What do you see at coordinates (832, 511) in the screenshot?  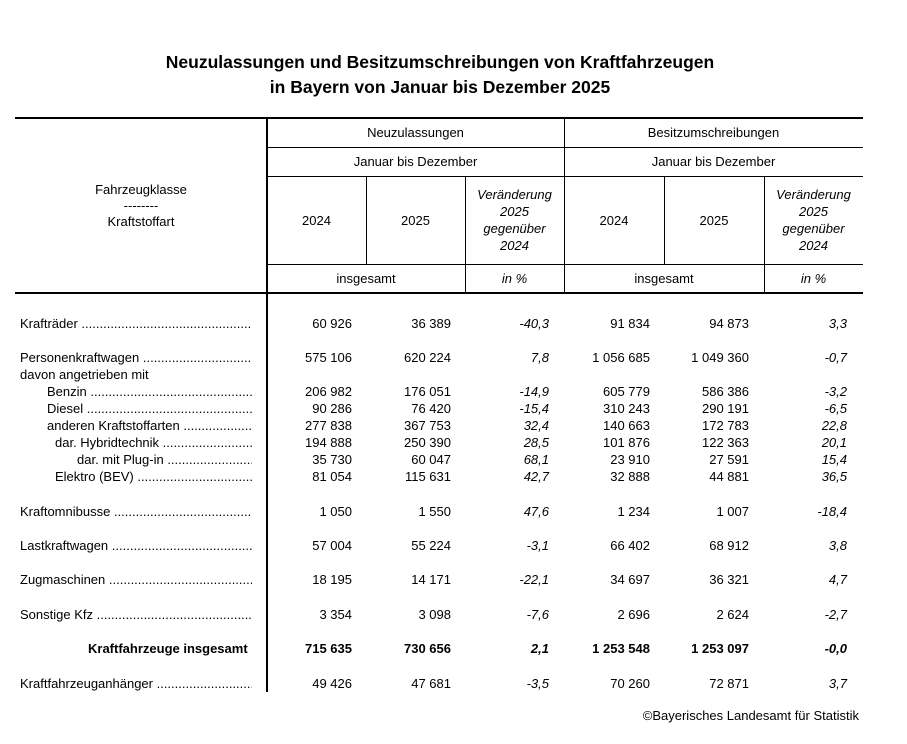 I see `cell-value: -18,4` at bounding box center [832, 511].